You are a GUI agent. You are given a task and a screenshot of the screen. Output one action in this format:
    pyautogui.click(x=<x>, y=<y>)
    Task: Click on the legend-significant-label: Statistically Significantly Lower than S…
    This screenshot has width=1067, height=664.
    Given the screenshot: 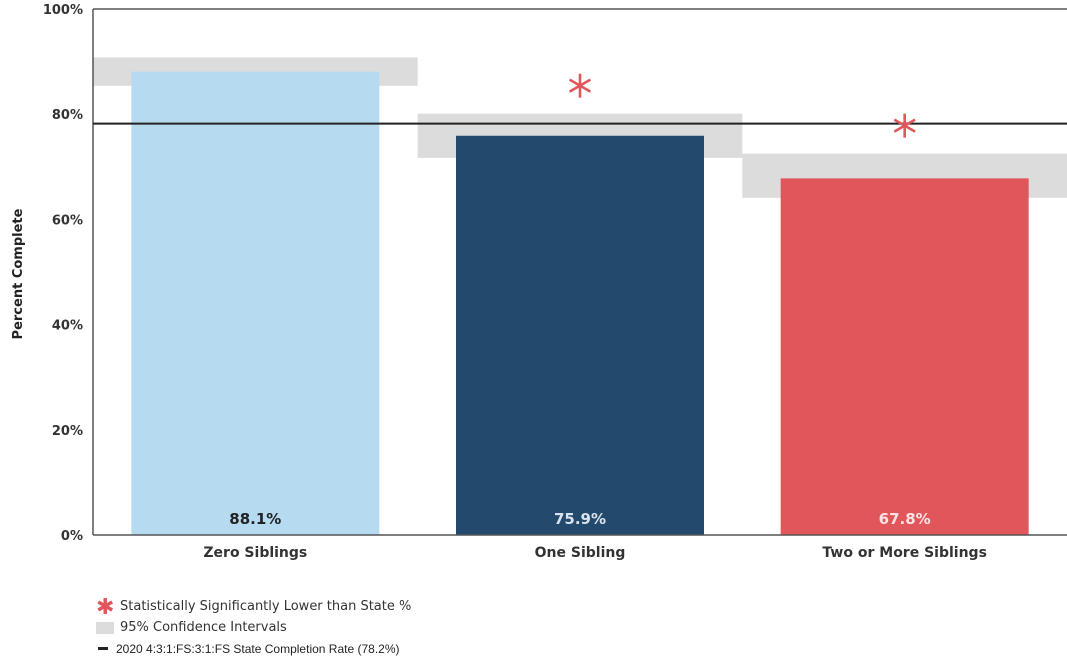 What is the action you would take?
    pyautogui.click(x=266, y=606)
    